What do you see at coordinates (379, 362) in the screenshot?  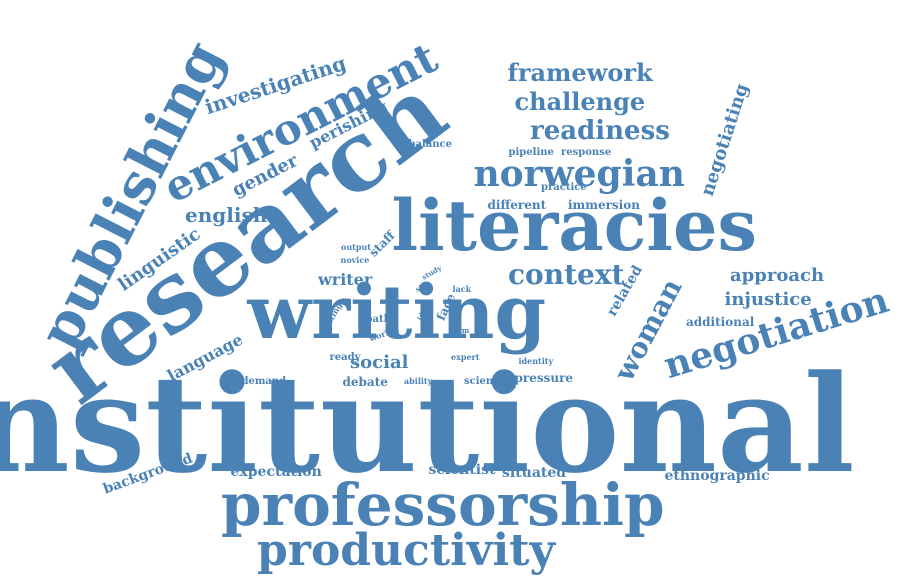 I see `word-social: social` at bounding box center [379, 362].